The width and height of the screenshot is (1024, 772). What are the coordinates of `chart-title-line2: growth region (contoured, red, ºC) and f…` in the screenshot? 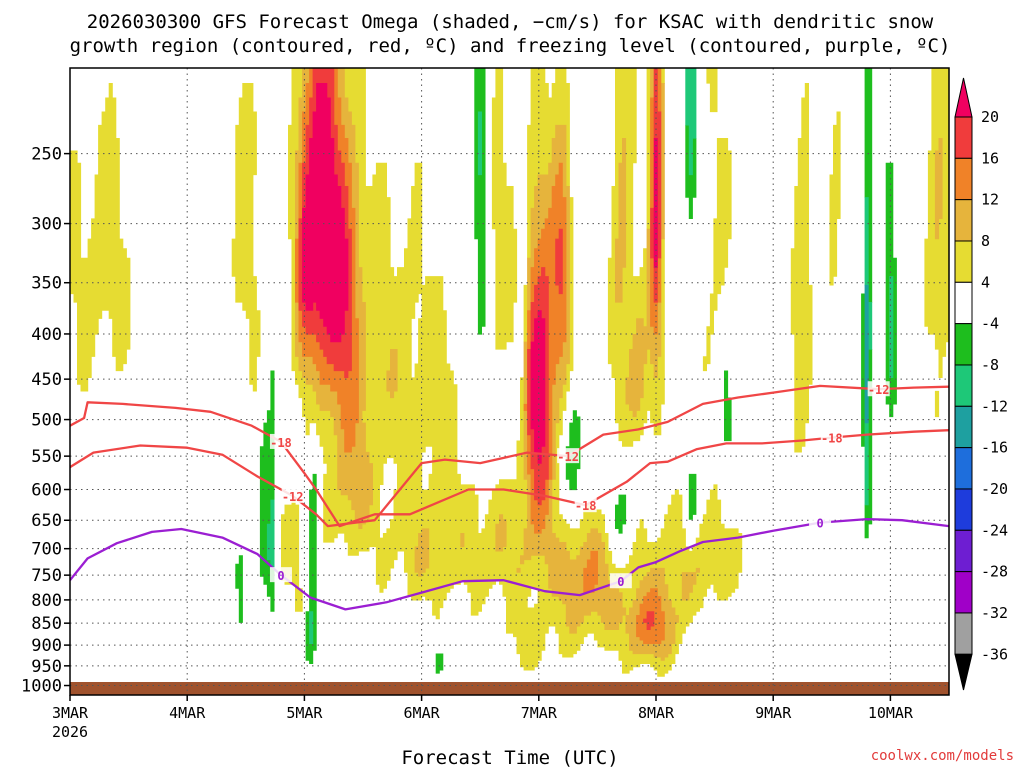 It's located at (510, 46).